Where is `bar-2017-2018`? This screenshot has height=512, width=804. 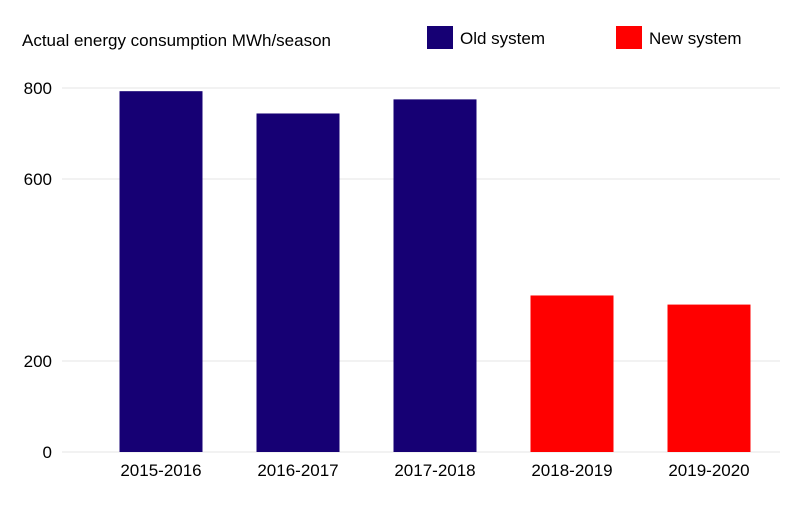 bar-2017-2018 is located at coordinates (435, 275).